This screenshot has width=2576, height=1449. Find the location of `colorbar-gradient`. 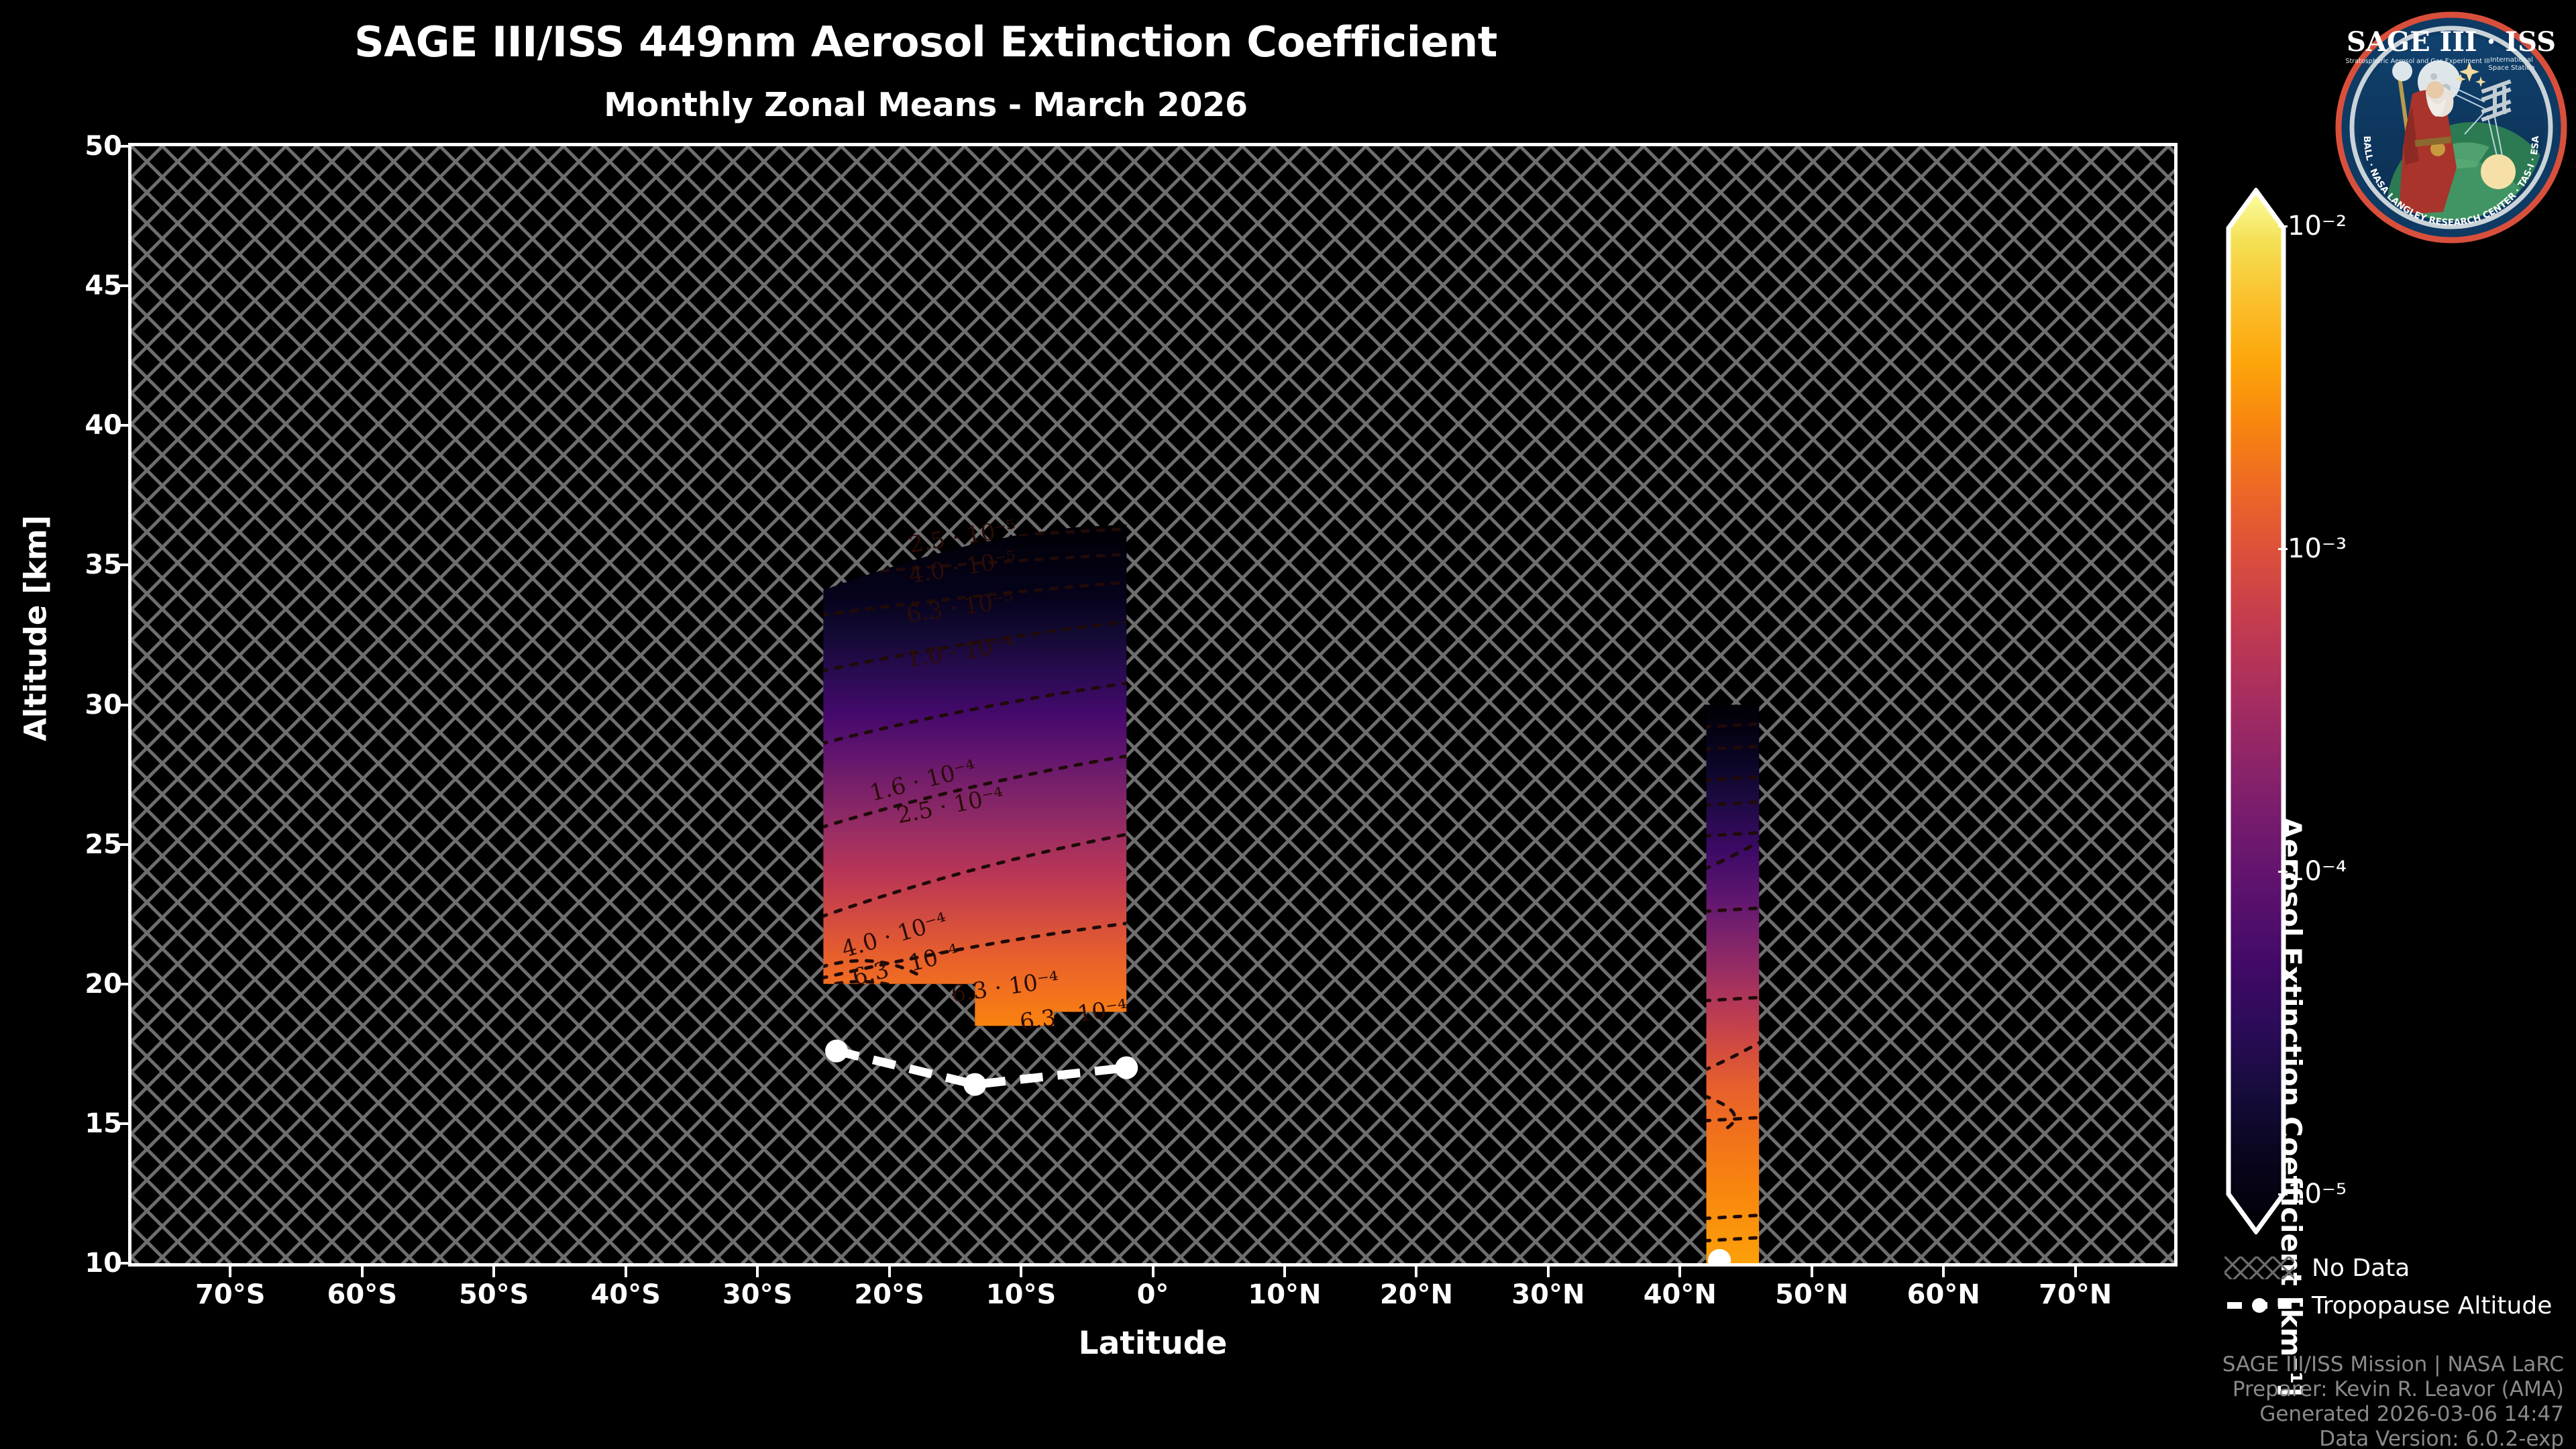

colorbar-gradient is located at coordinates (2256, 711).